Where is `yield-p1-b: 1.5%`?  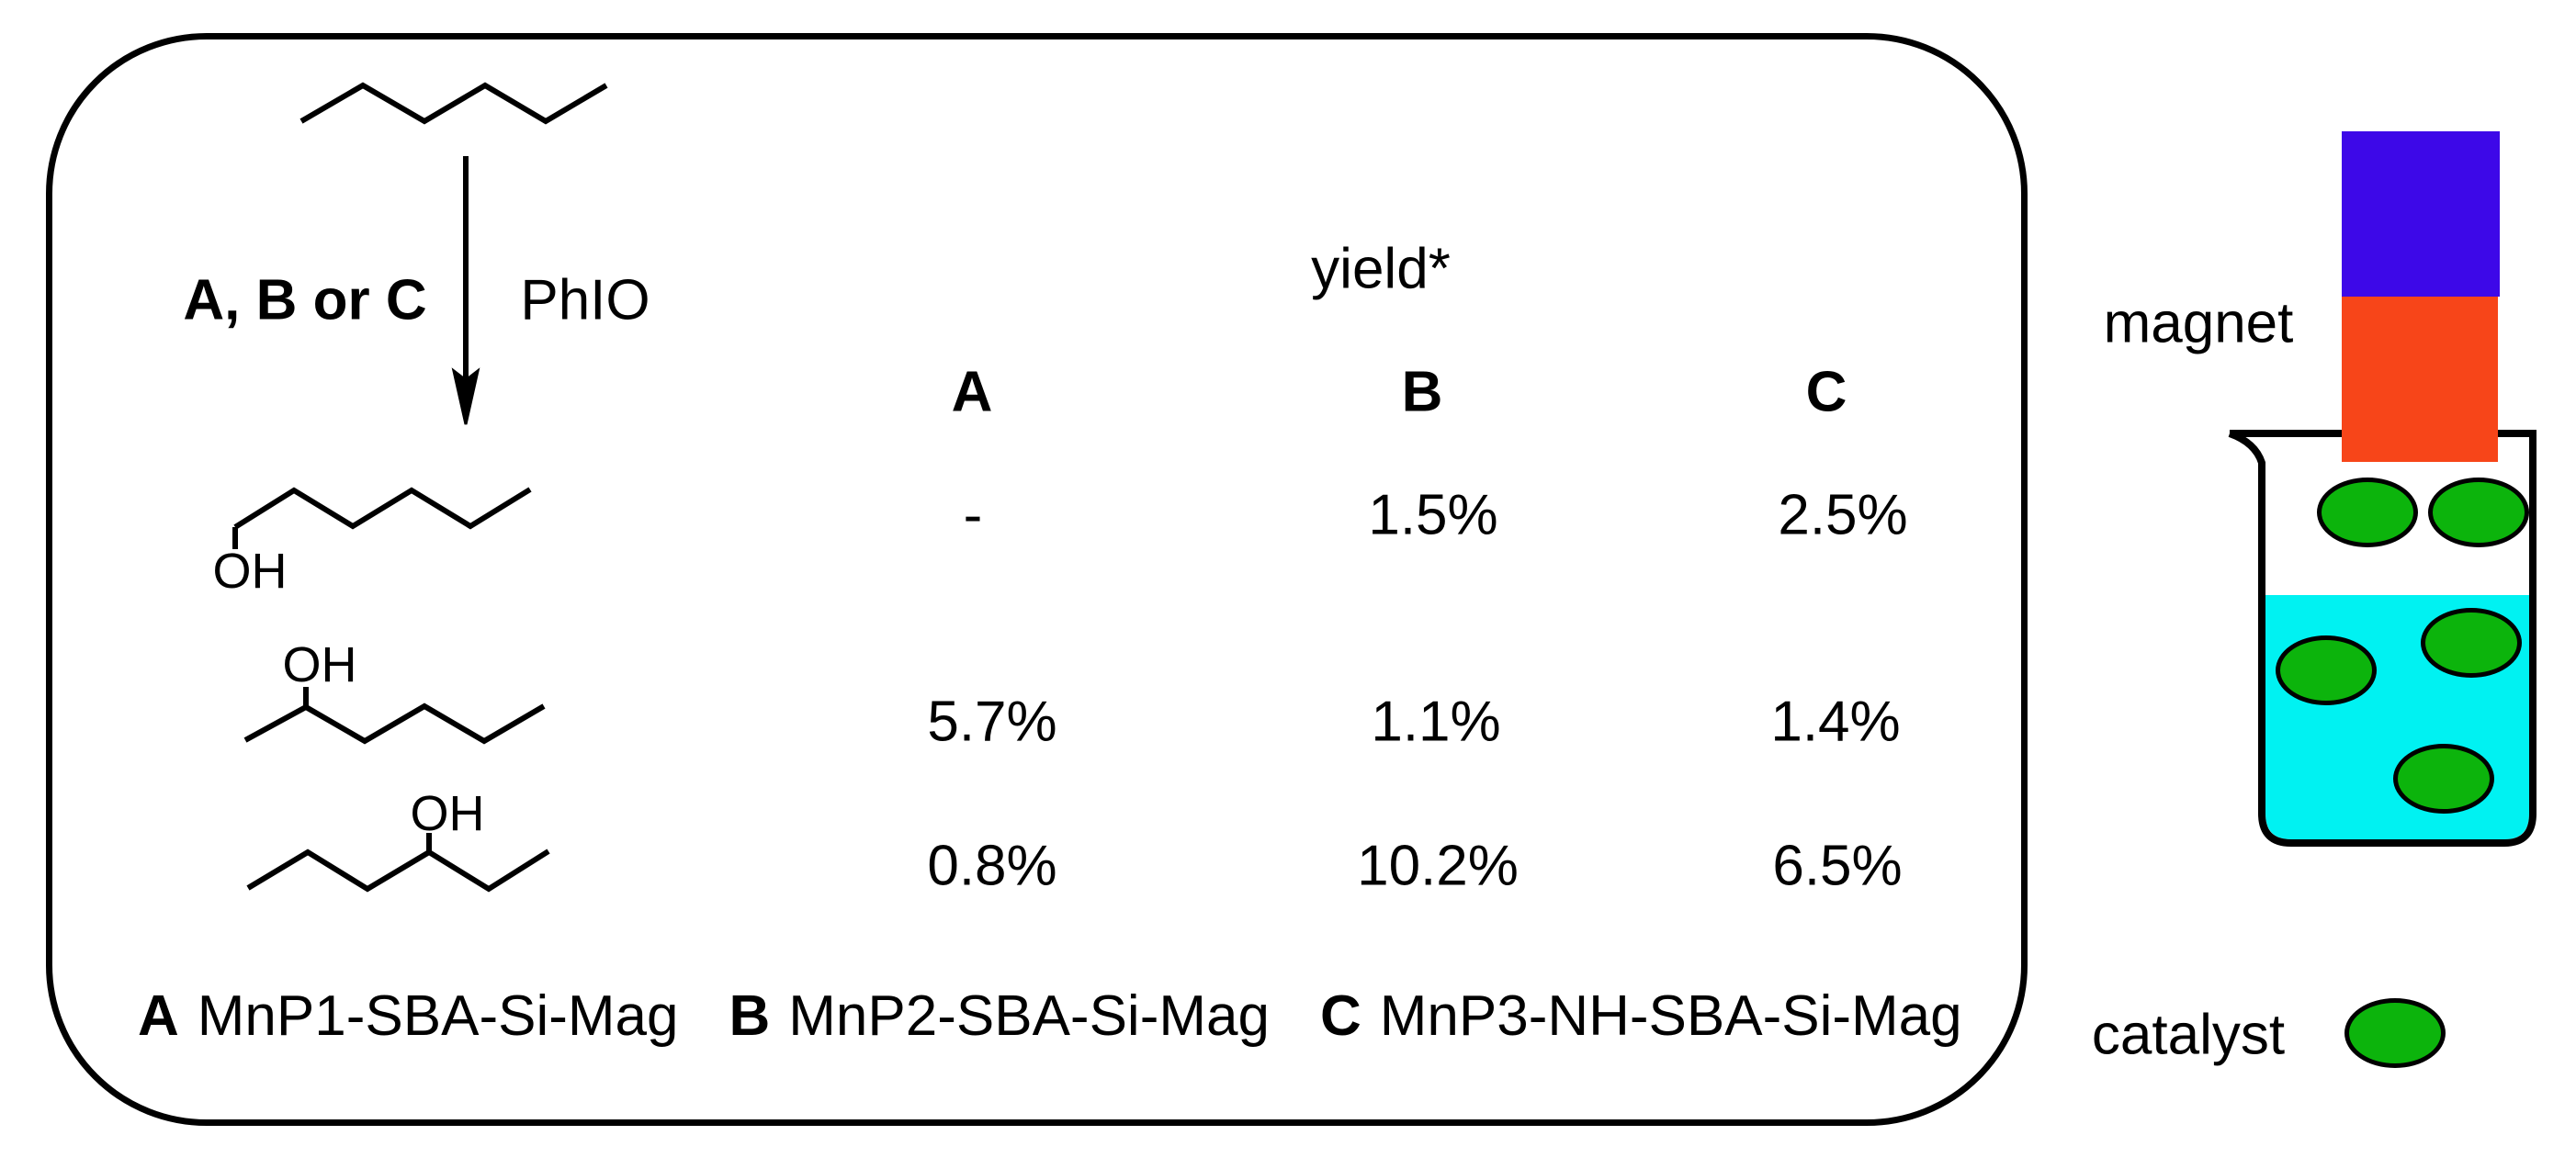
yield-p1-b: 1.5% is located at coordinates (1433, 515).